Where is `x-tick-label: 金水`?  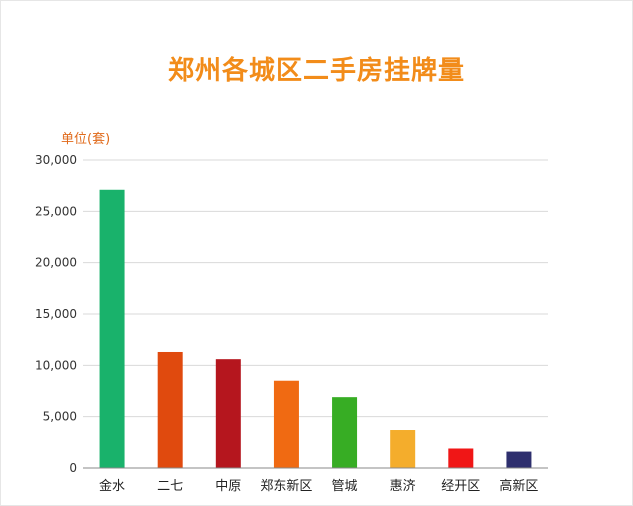
x-tick-label: 金水 is located at coordinates (112, 486).